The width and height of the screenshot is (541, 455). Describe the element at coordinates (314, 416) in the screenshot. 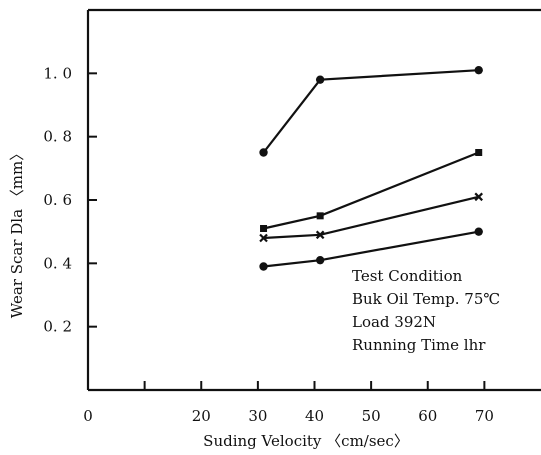

I see `x-tick-label: 40` at that location.